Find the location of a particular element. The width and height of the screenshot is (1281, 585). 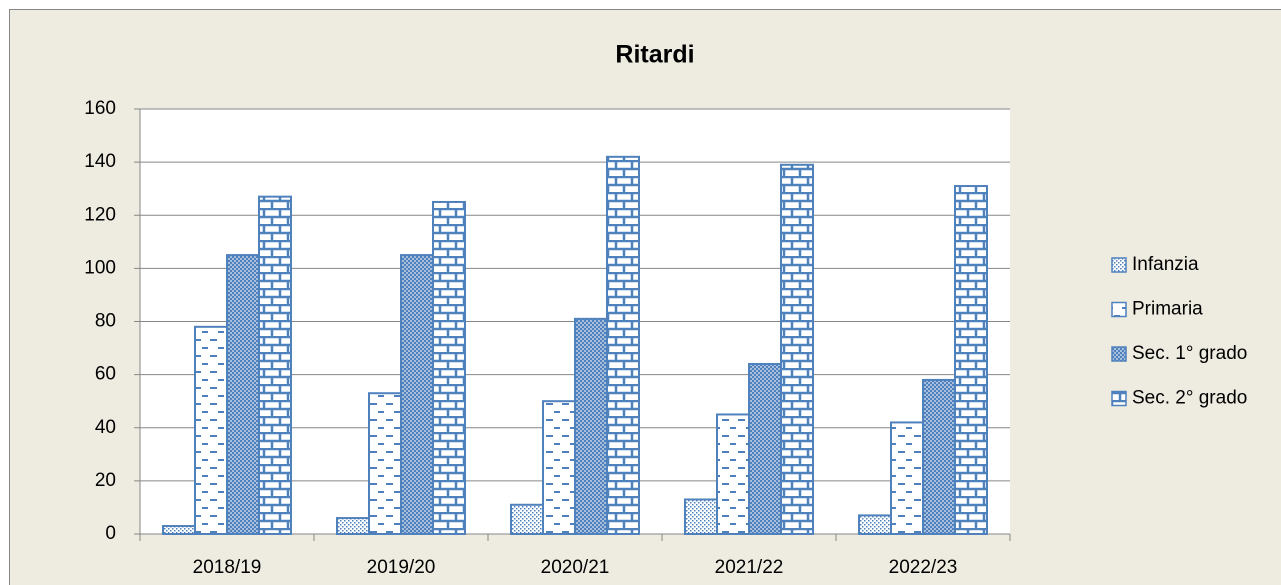

legend-label: Sec. 2° grado is located at coordinates (1189, 398).